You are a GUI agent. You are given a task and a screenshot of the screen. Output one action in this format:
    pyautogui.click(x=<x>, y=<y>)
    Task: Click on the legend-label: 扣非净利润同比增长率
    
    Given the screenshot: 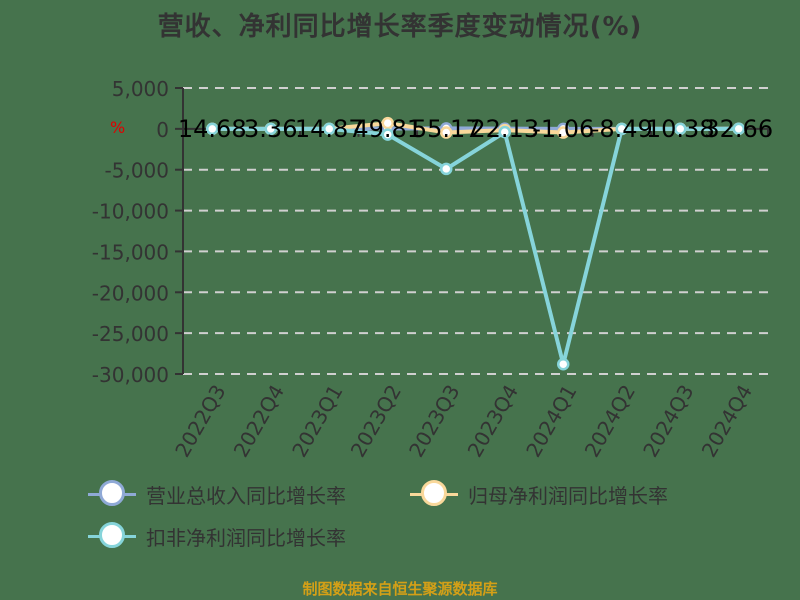 What is the action you would take?
    pyautogui.click(x=246, y=537)
    